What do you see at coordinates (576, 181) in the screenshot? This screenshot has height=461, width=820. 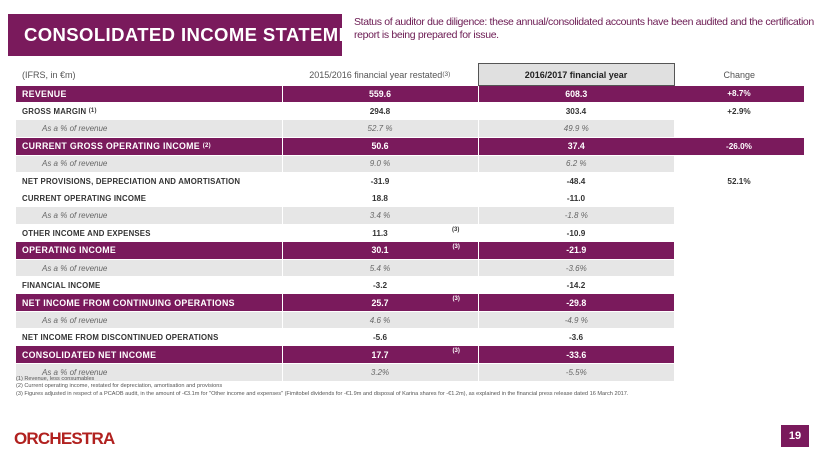 I see `value-2016-2017: -48.4` at bounding box center [576, 181].